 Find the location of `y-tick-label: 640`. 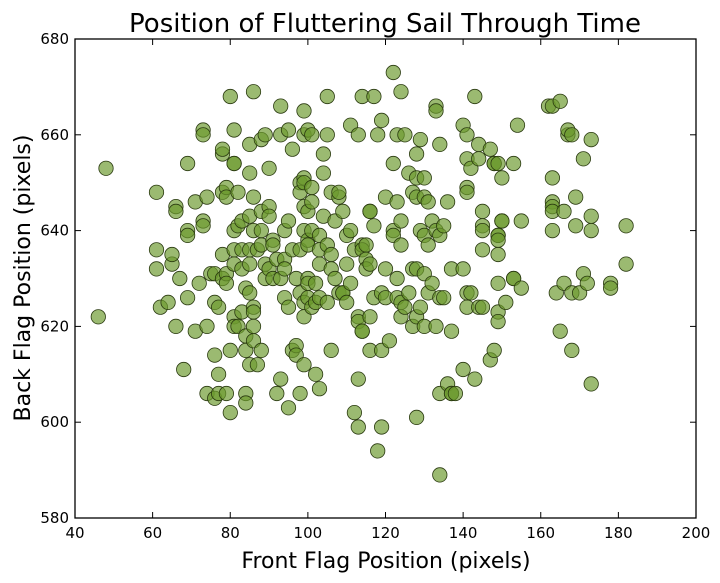

y-tick-label: 640 is located at coordinates (54, 231).